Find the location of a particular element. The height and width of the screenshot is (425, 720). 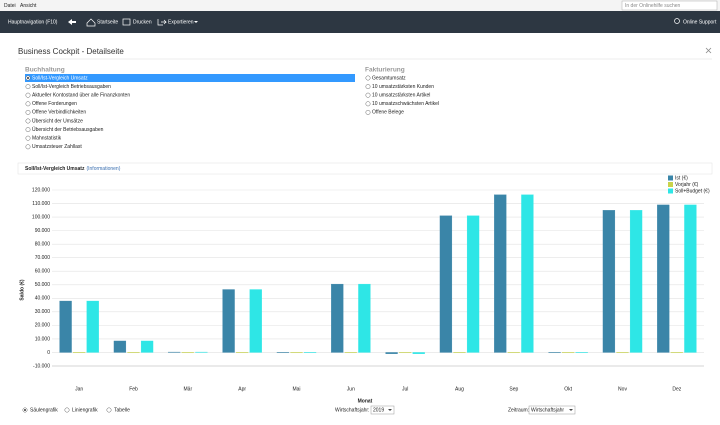

dropdown-arrow is located at coordinates (571, 410).